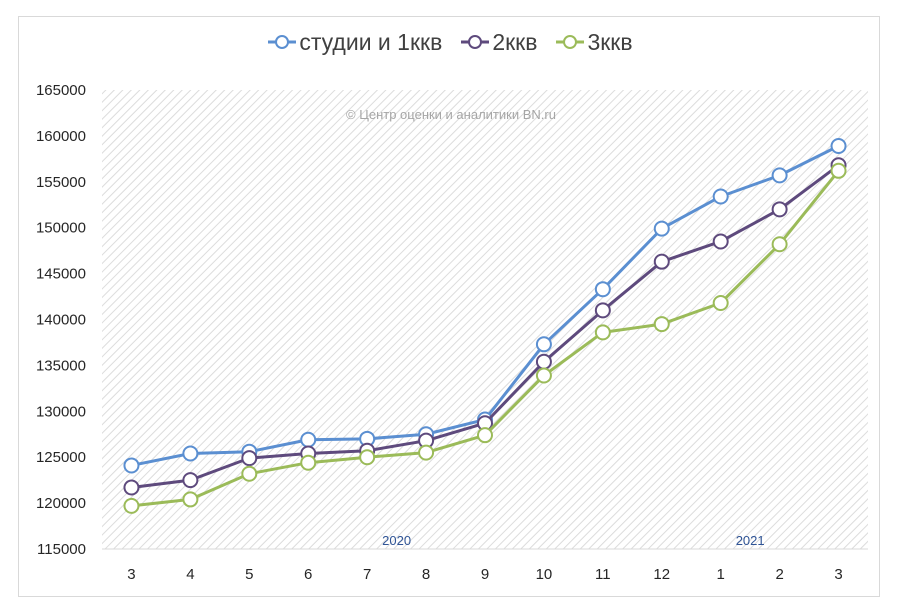 The width and height of the screenshot is (900, 611). I want to click on x-tick-label: 4, so click(190, 574).